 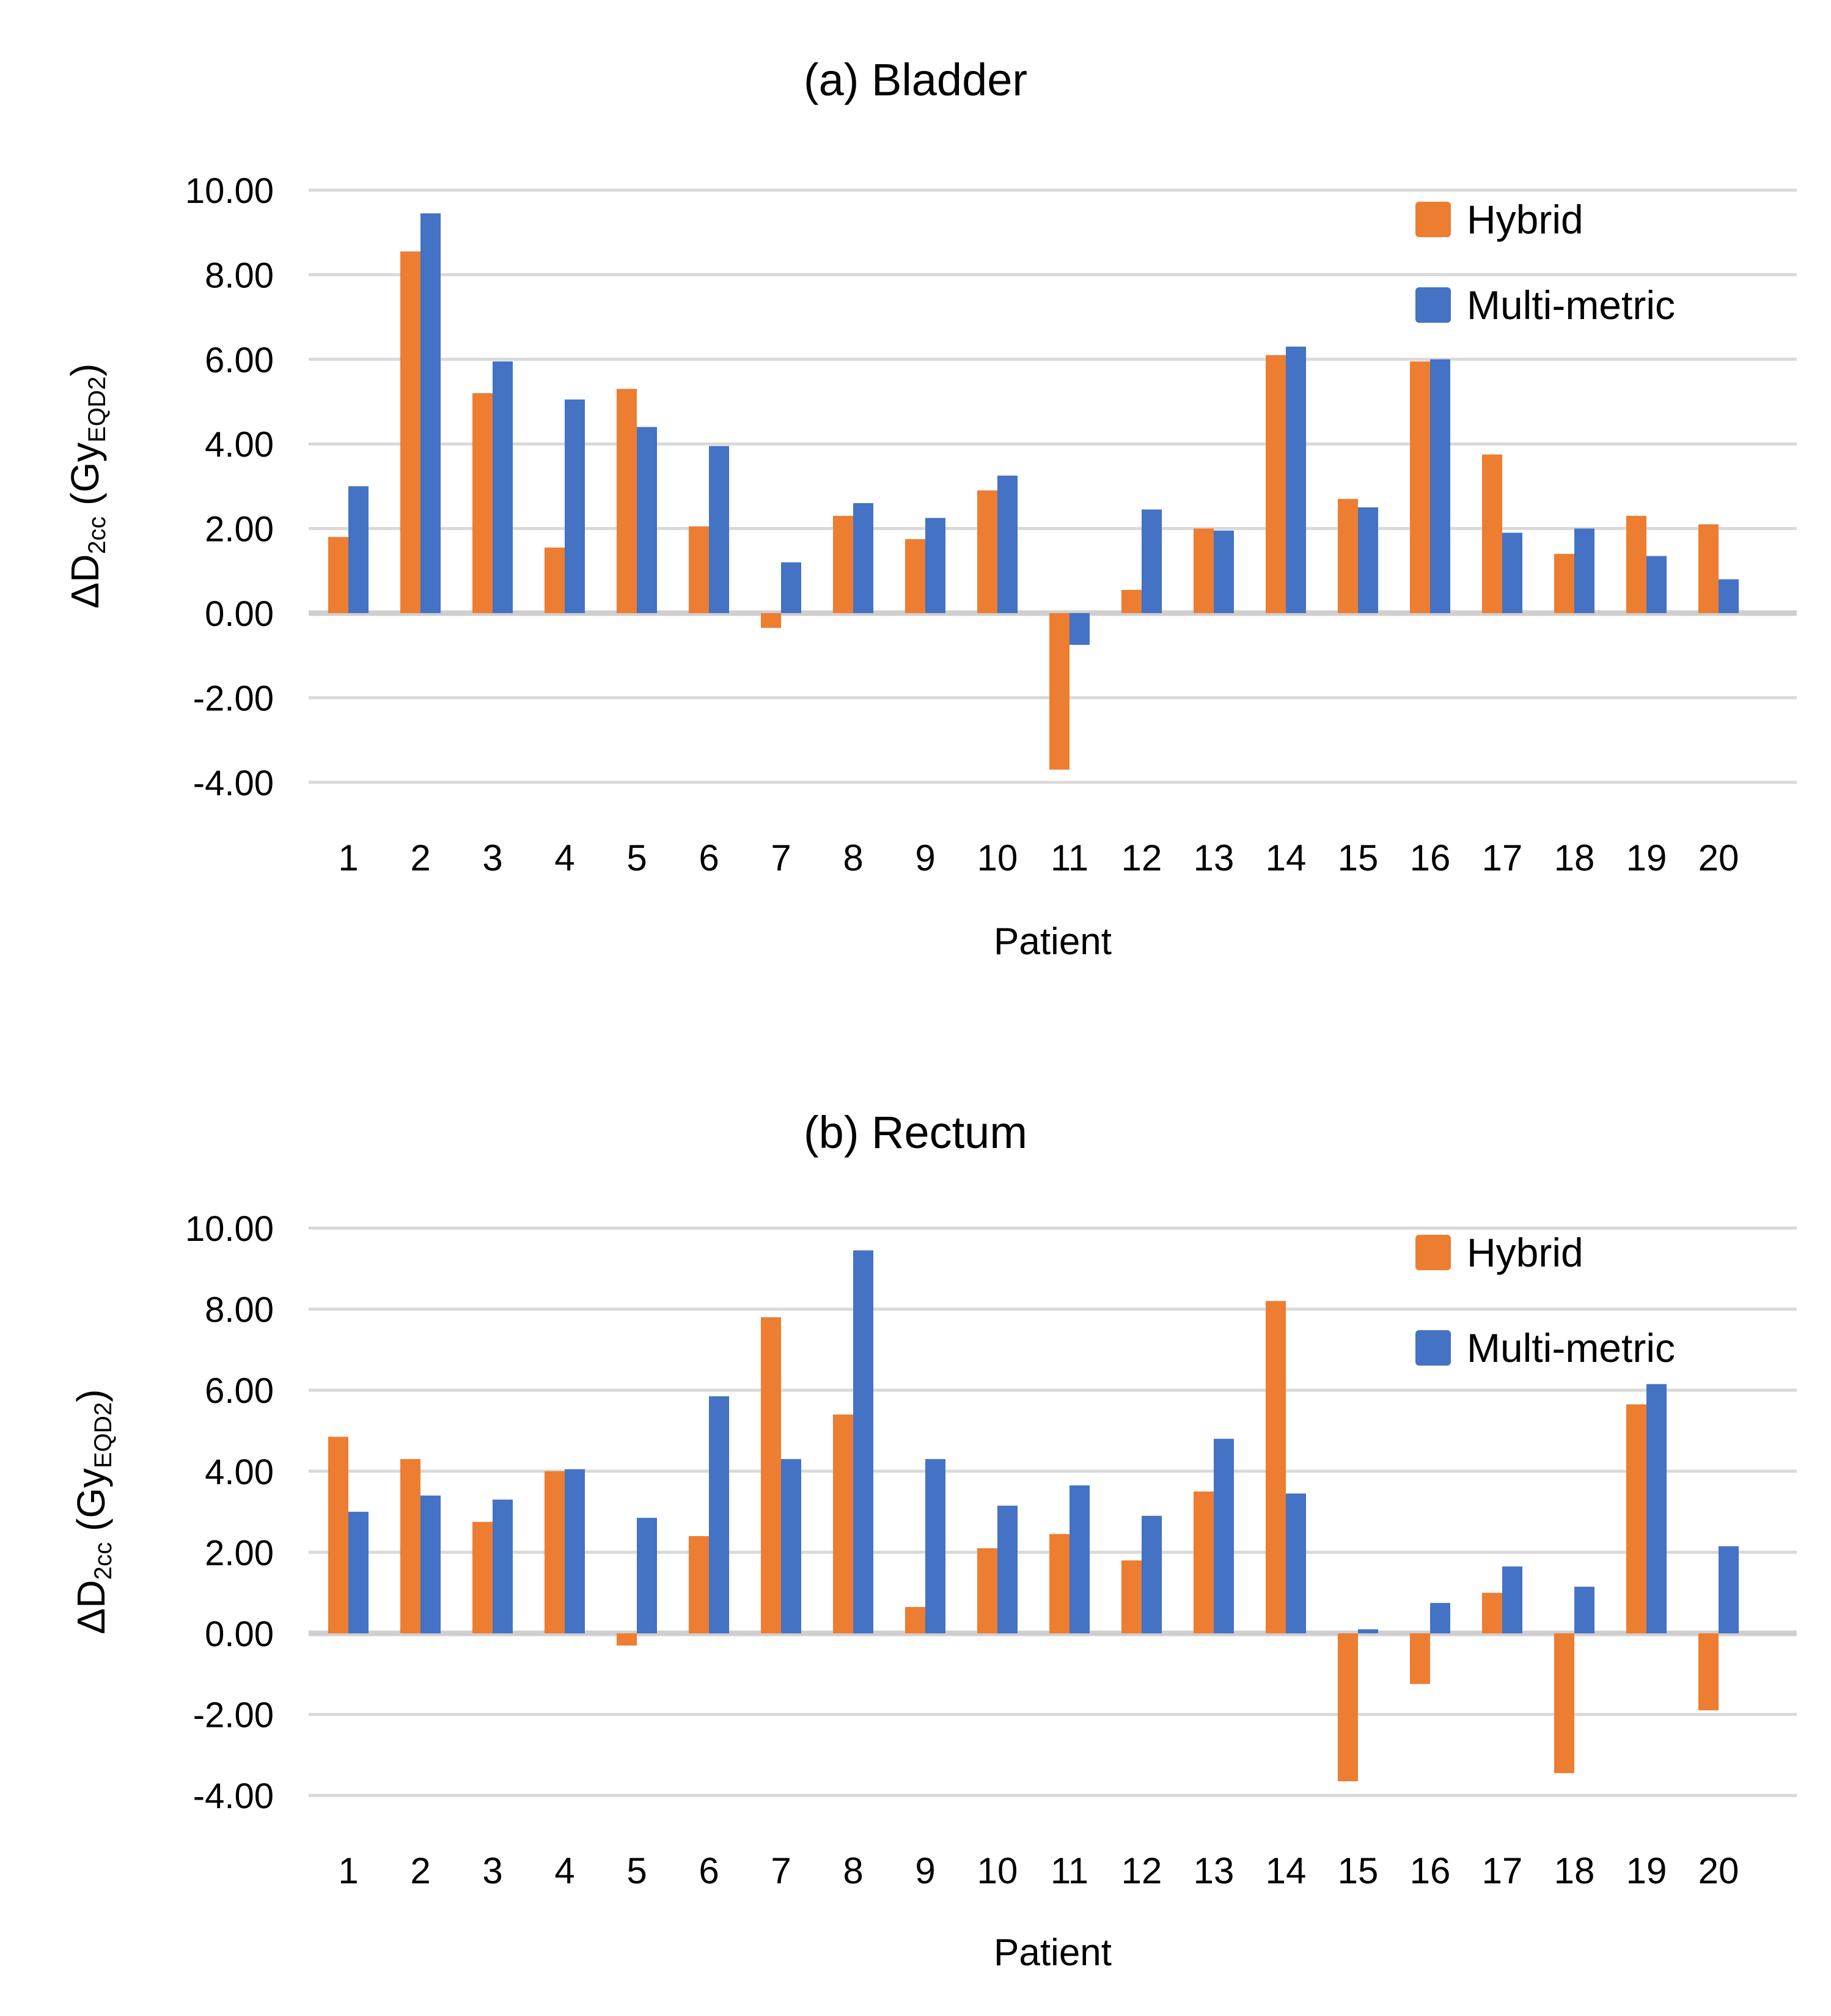 What do you see at coordinates (915, 1132) in the screenshot?
I see `chart-b-title: (b) Rectum` at bounding box center [915, 1132].